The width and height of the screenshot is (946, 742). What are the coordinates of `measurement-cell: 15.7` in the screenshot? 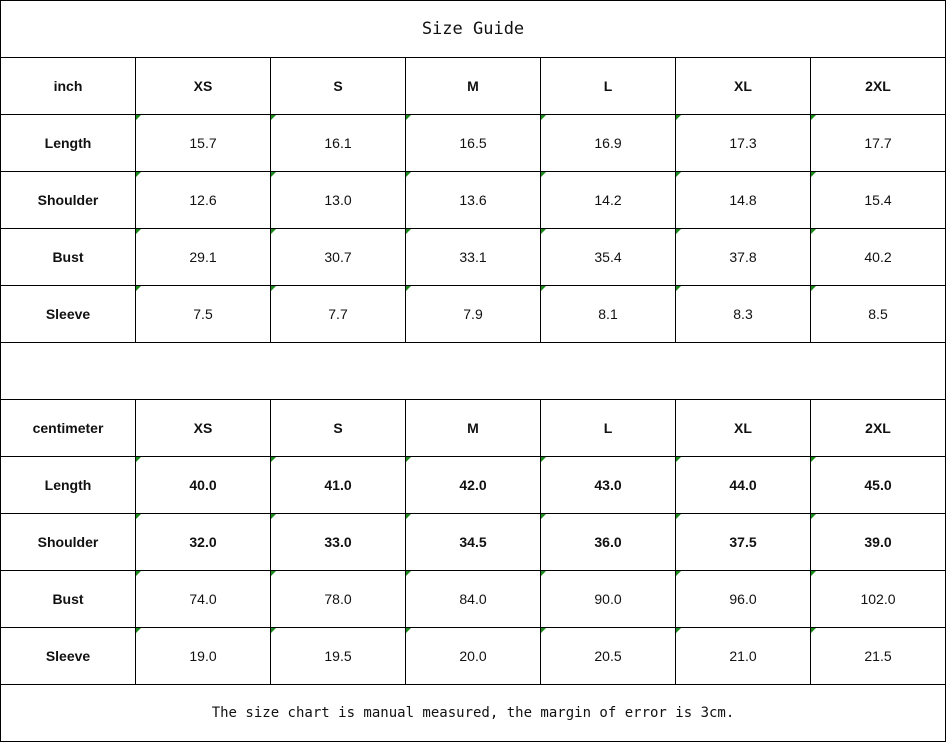 It's located at (203, 143).